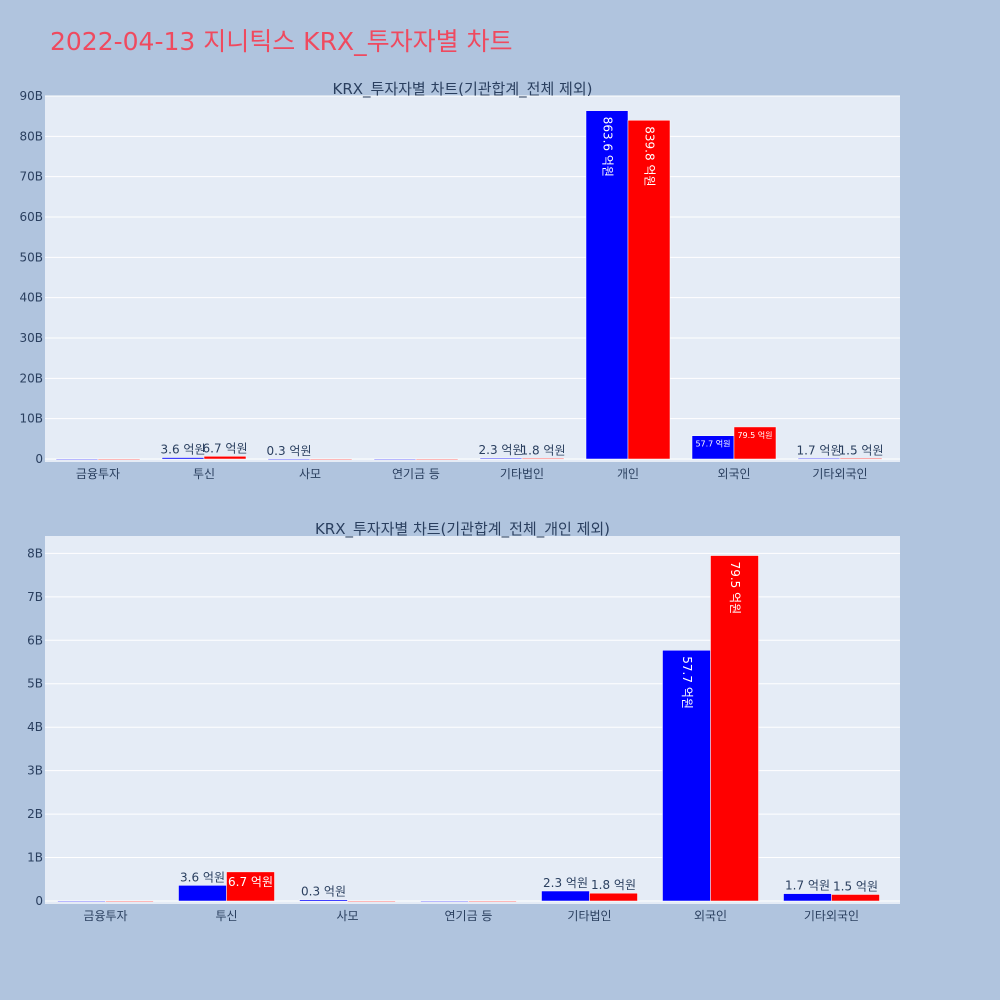 The width and height of the screenshot is (1000, 1000). Describe the element at coordinates (31, 177) in the screenshot. I see `y-tick-label: 70B` at that location.